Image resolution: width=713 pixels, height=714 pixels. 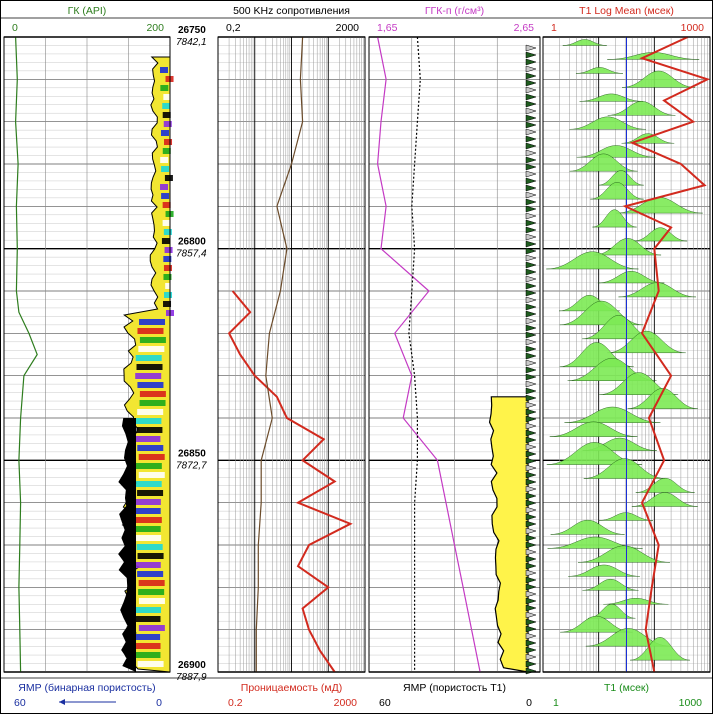 What do you see at coordinates (192, 30) in the screenshot?
I see `depth-md-label: 26750` at bounding box center [192, 30].